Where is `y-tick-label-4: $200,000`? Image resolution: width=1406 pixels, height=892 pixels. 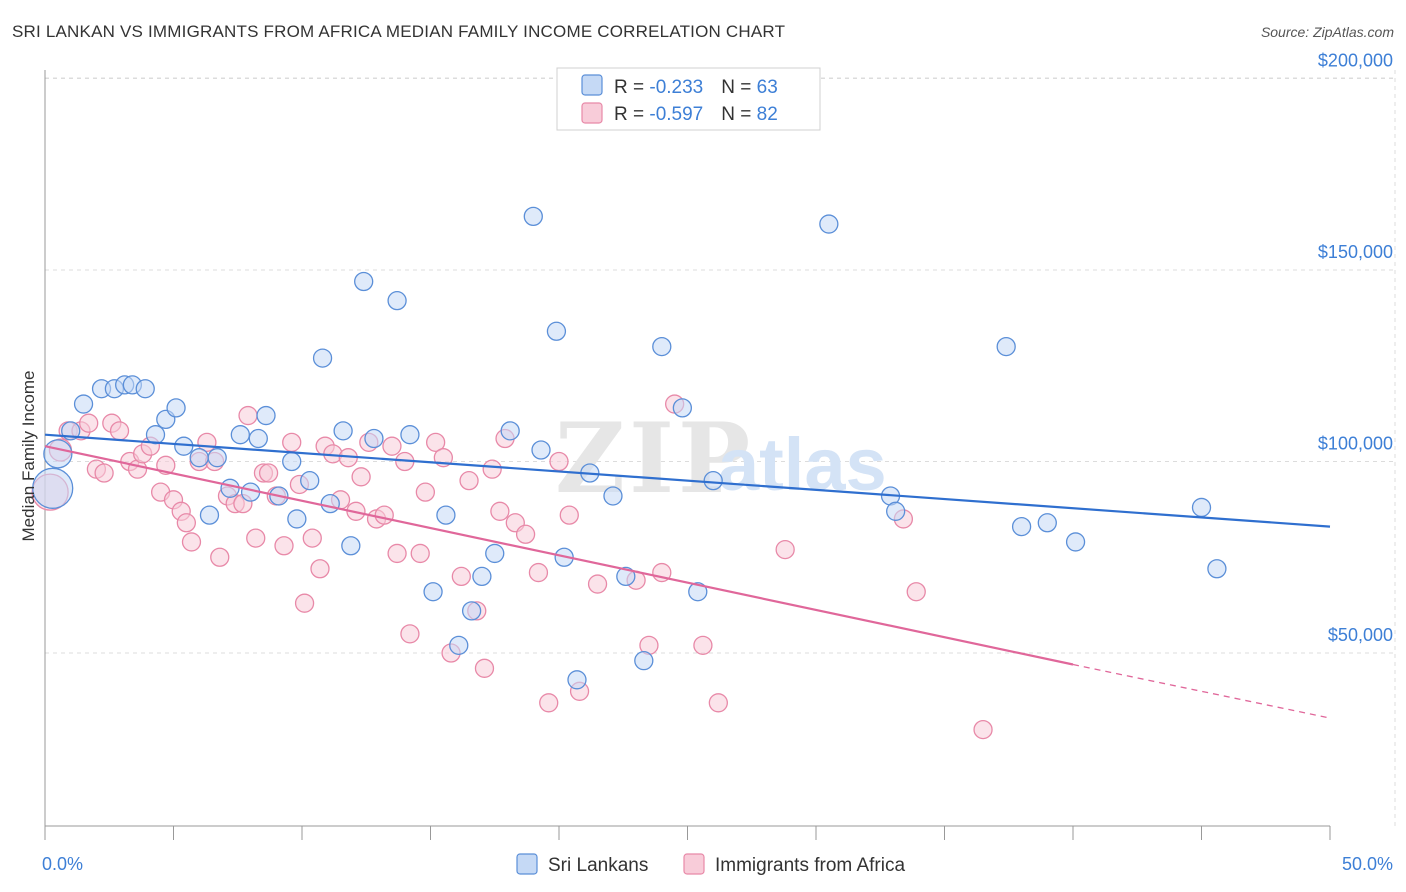 y-tick-label-4: $200,000 is located at coordinates (1355, 61).